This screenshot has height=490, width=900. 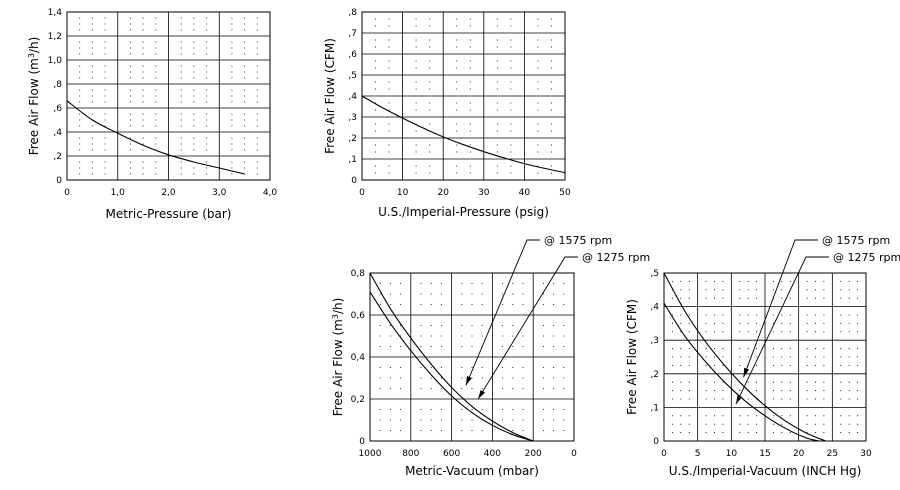 I want to click on y-tick-label: ,3, so click(x=352, y=118).